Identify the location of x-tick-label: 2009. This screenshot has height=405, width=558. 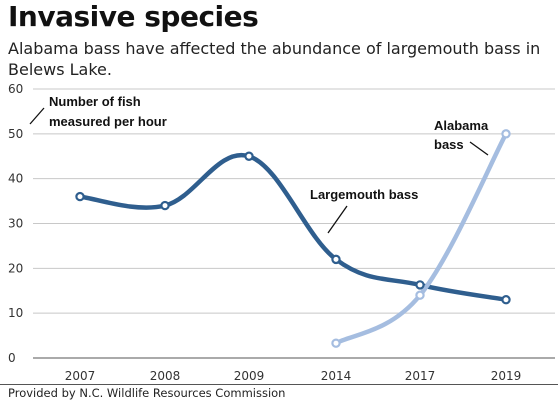
(249, 374).